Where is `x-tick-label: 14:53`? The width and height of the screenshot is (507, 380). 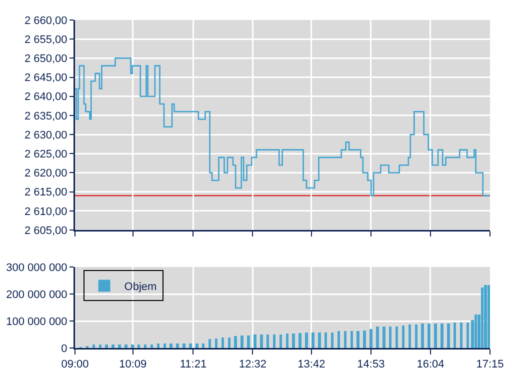 x-tick-label: 14:53 is located at coordinates (371, 364).